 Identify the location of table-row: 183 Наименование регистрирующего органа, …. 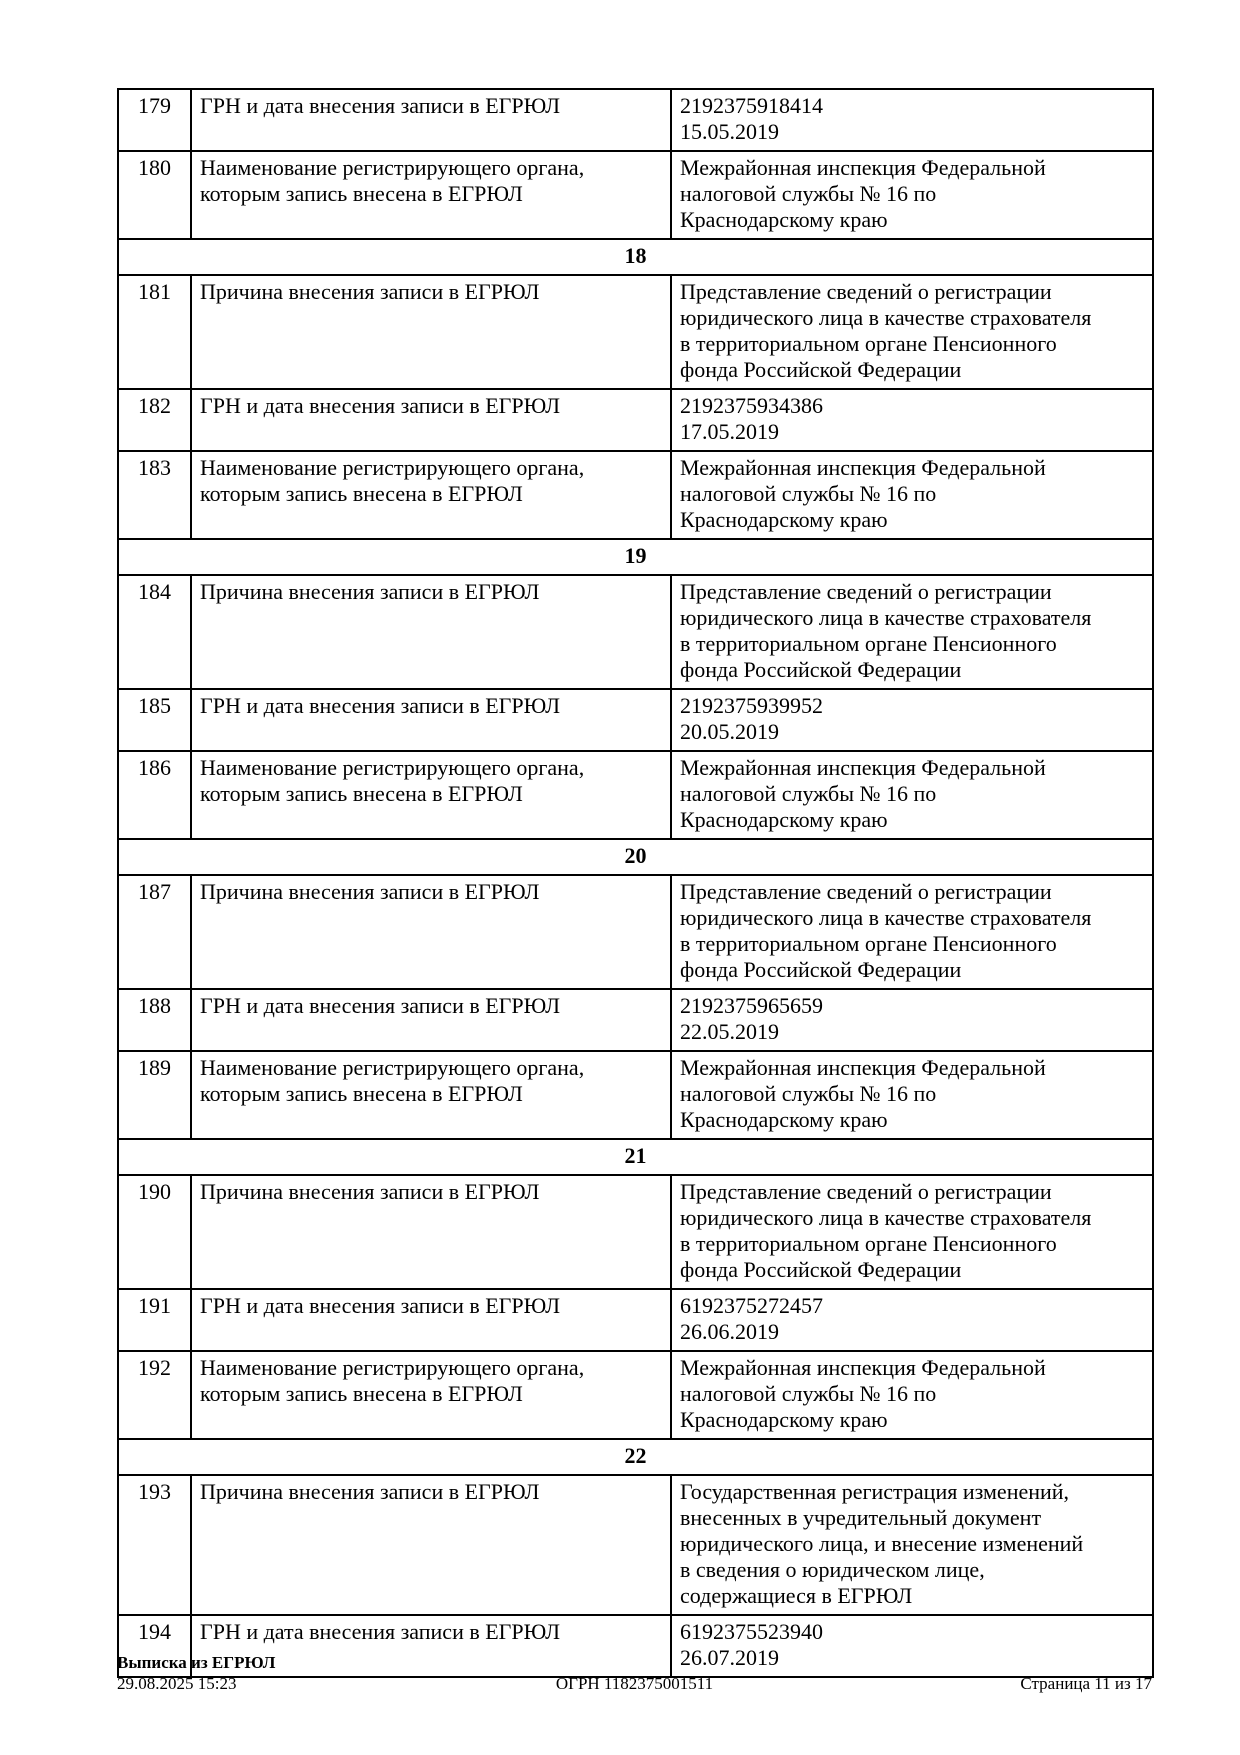
(635, 495).